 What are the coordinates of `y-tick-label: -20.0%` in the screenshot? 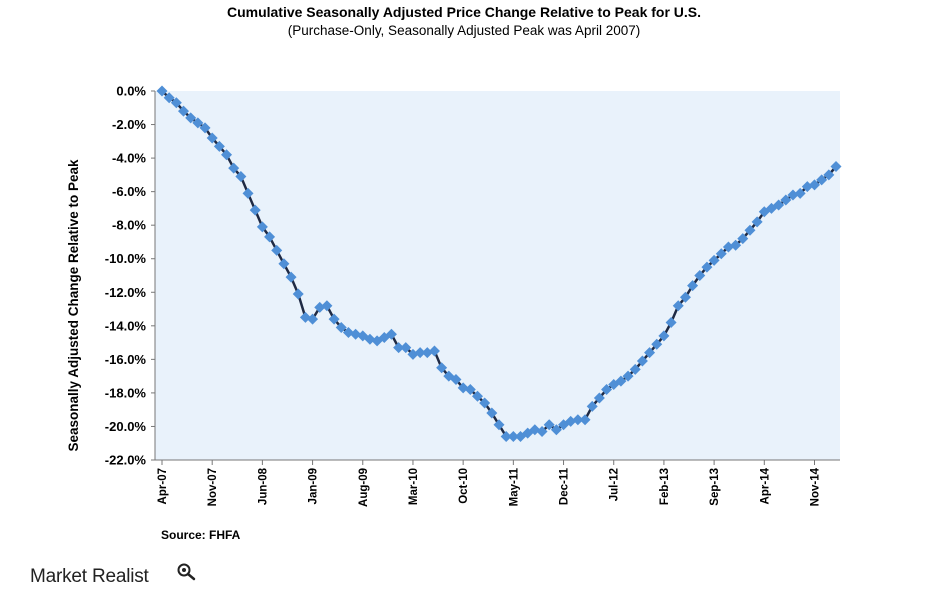 It's located at (126, 426).